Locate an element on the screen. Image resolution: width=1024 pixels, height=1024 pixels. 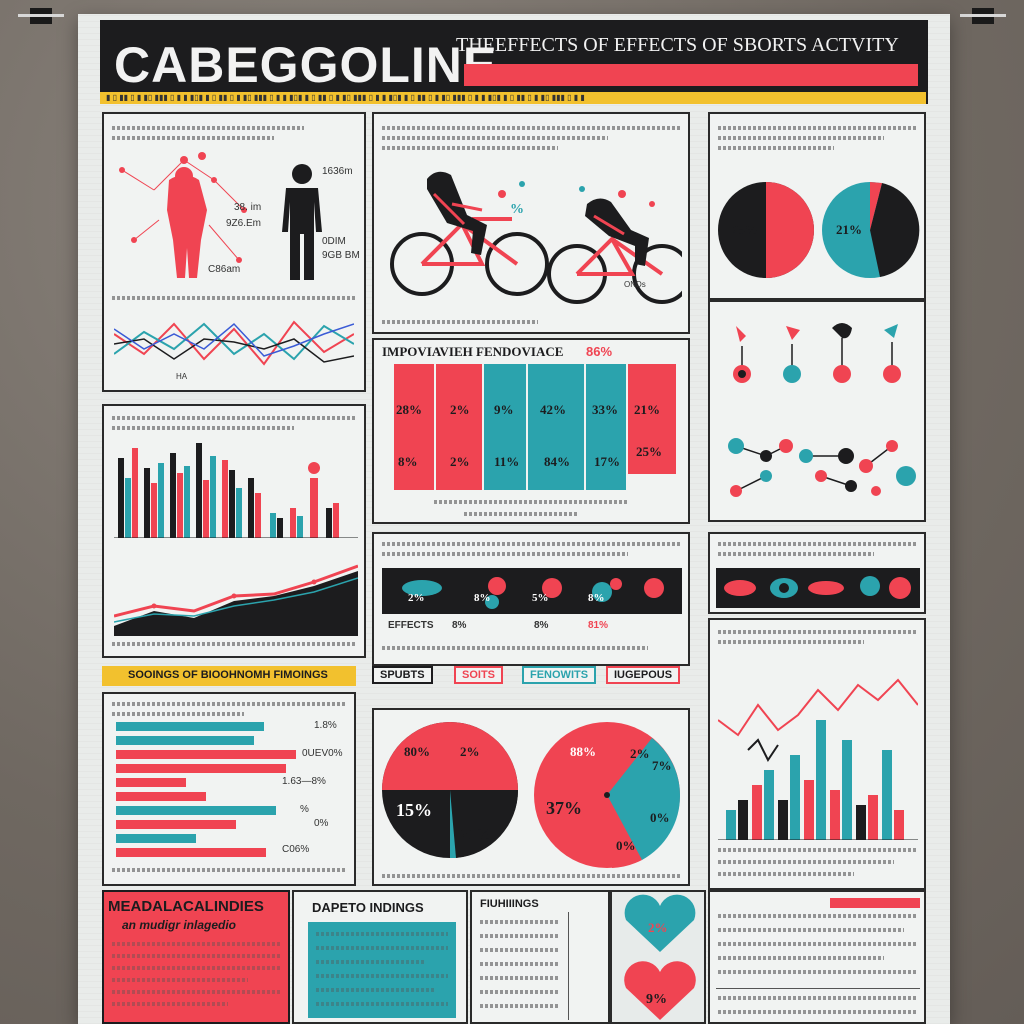
pill-label: 8% is located at coordinates (459, 625).